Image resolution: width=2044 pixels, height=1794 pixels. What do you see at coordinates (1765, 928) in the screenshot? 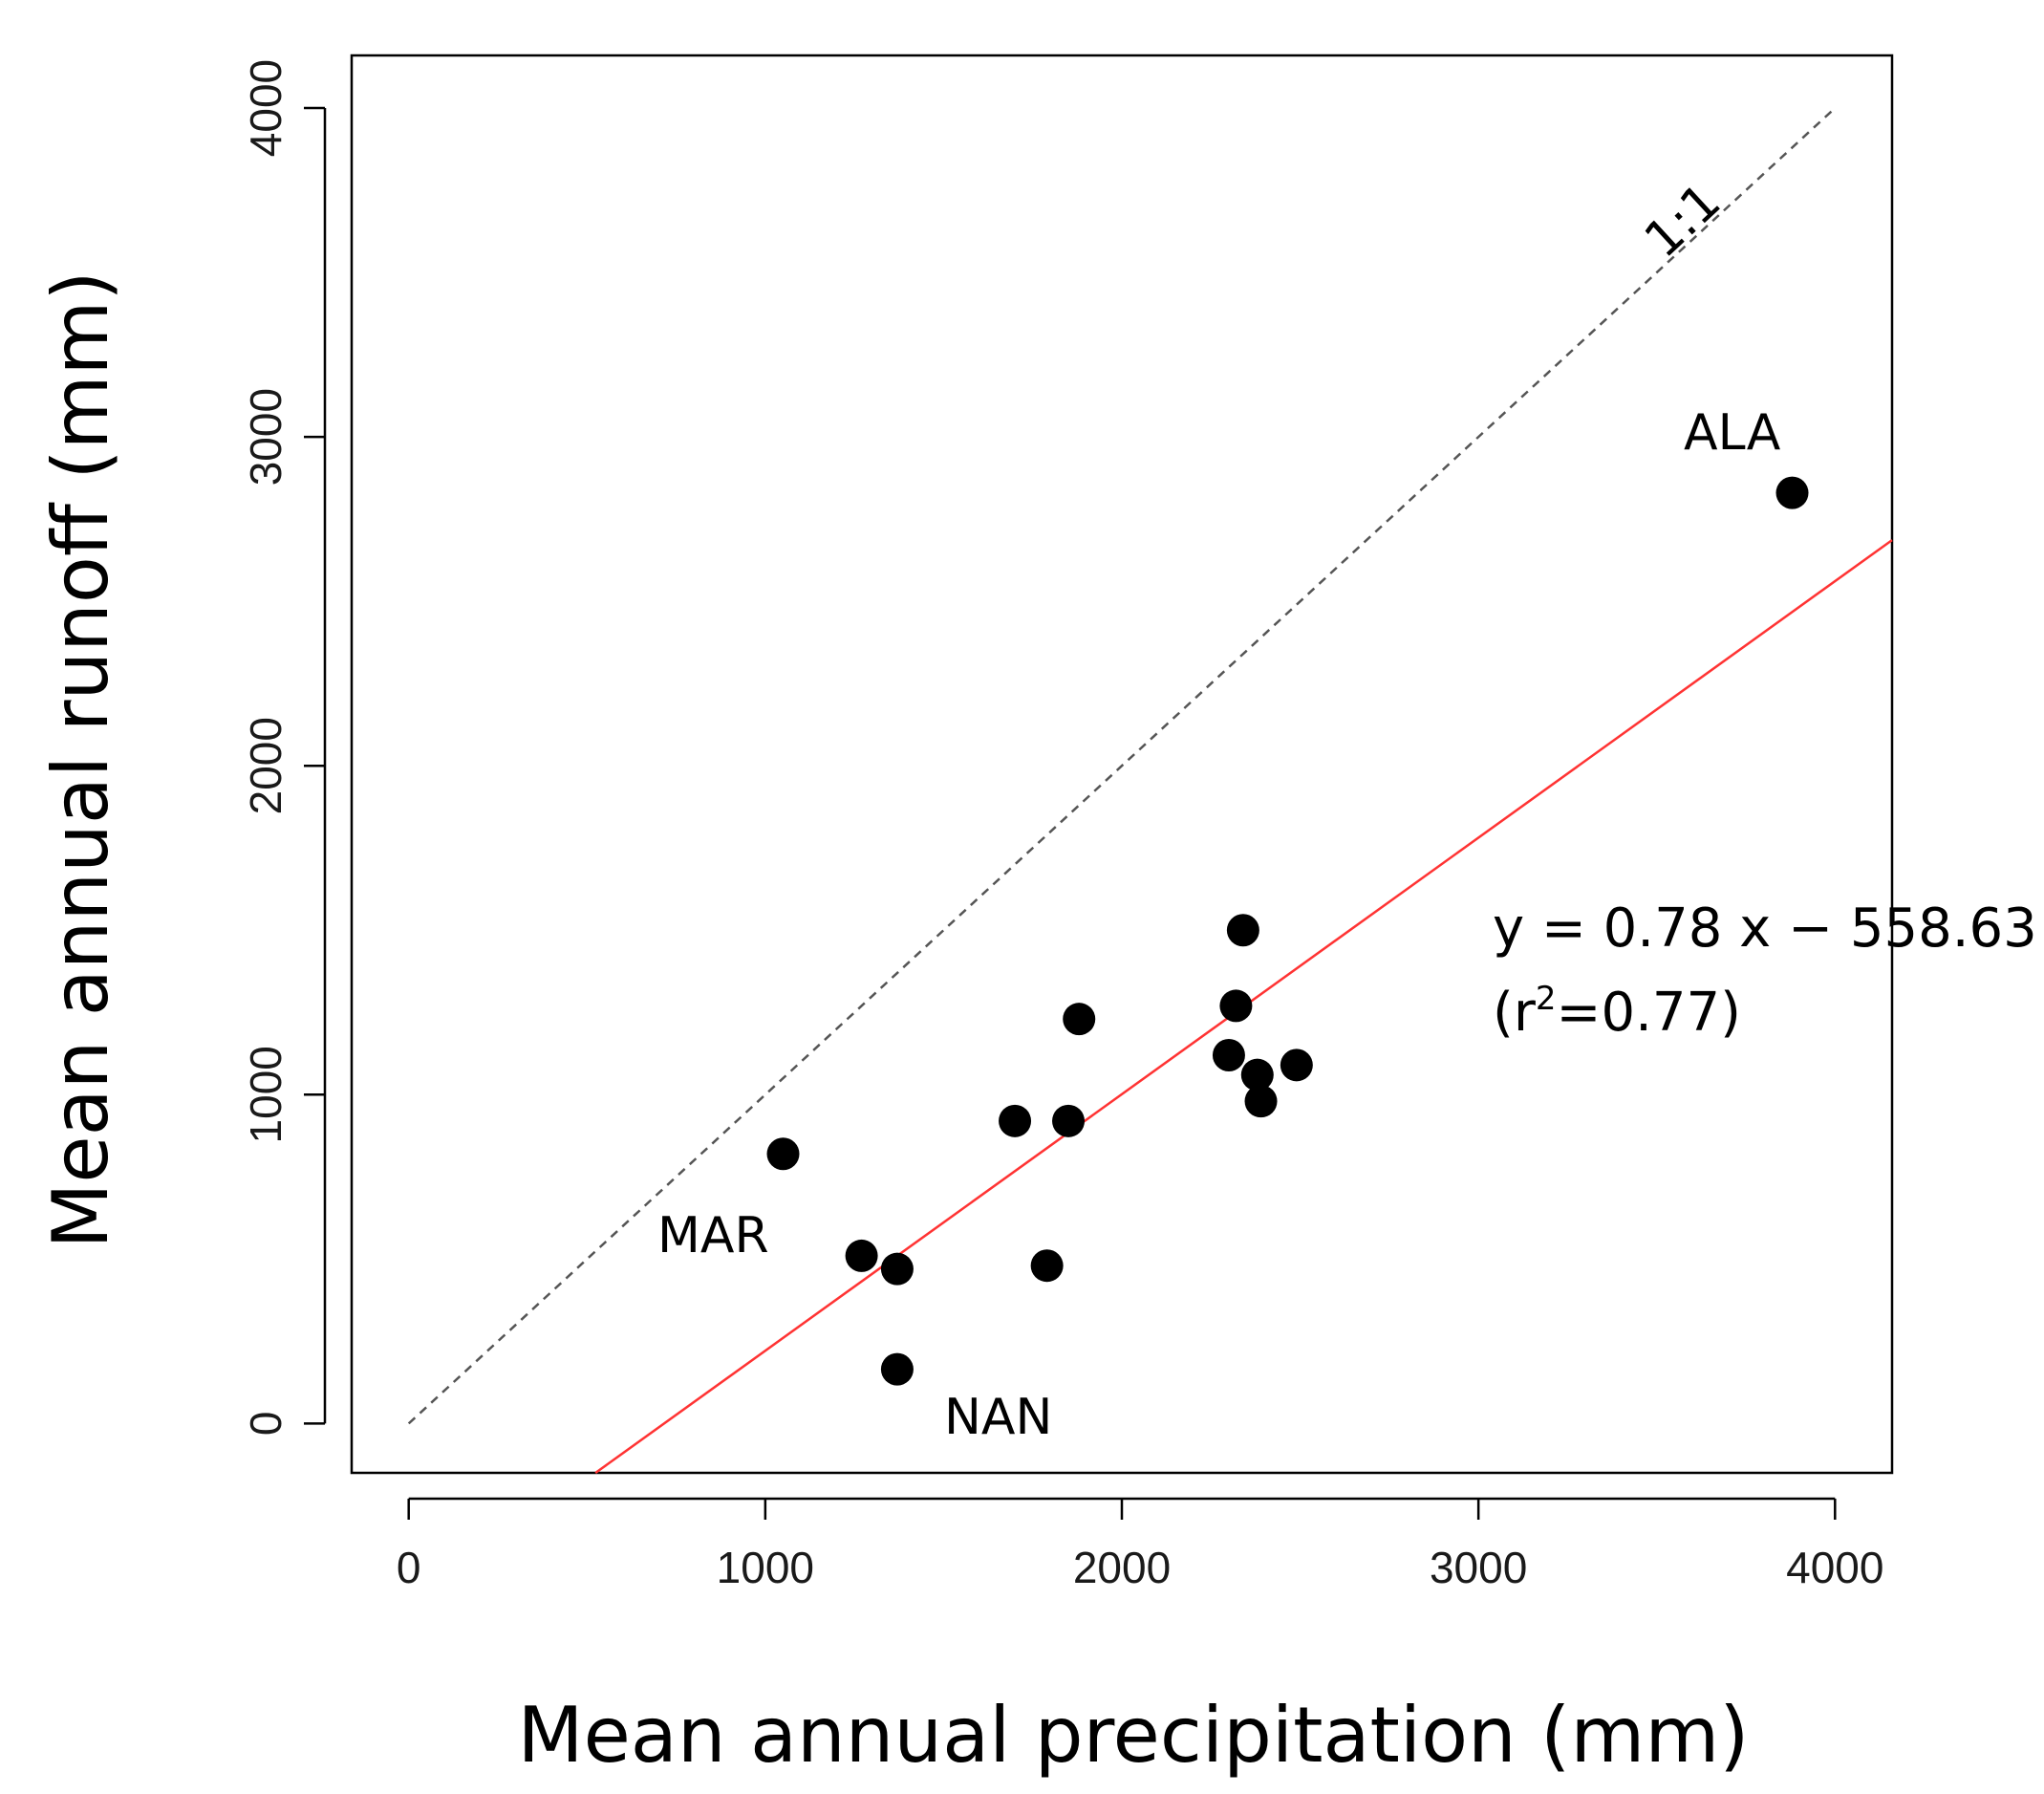
I see `fit-equation: y = 0.78 x − 558.63` at bounding box center [1765, 928].